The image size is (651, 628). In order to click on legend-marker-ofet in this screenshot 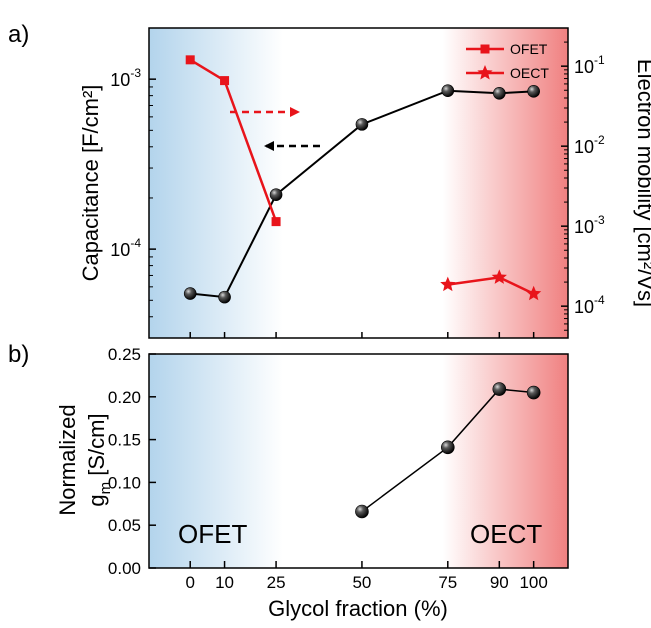, I will do `click(485, 49)`.